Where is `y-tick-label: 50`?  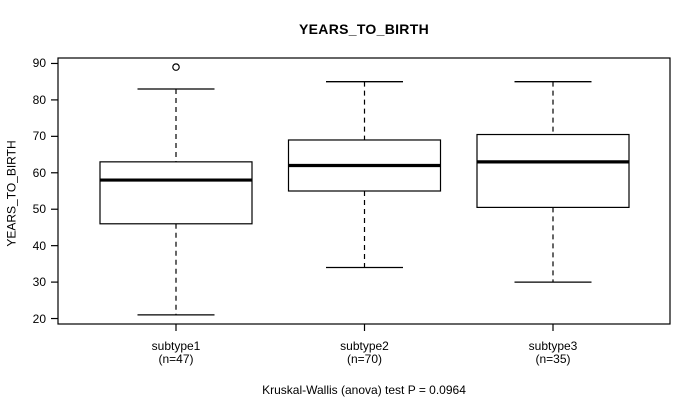
y-tick-label: 50 is located at coordinates (39, 209).